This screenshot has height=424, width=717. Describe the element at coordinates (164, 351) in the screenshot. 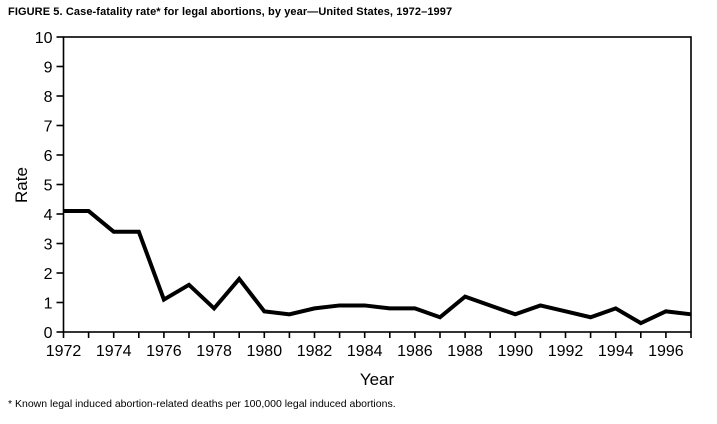

I see `x-tick-label: 1976` at that location.